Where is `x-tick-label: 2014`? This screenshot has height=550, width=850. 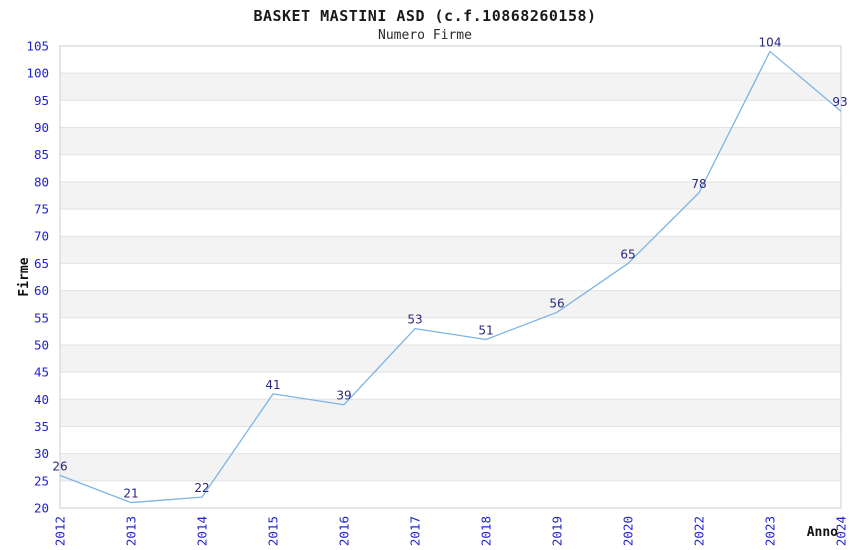
x-tick-label: 2014 is located at coordinates (202, 531).